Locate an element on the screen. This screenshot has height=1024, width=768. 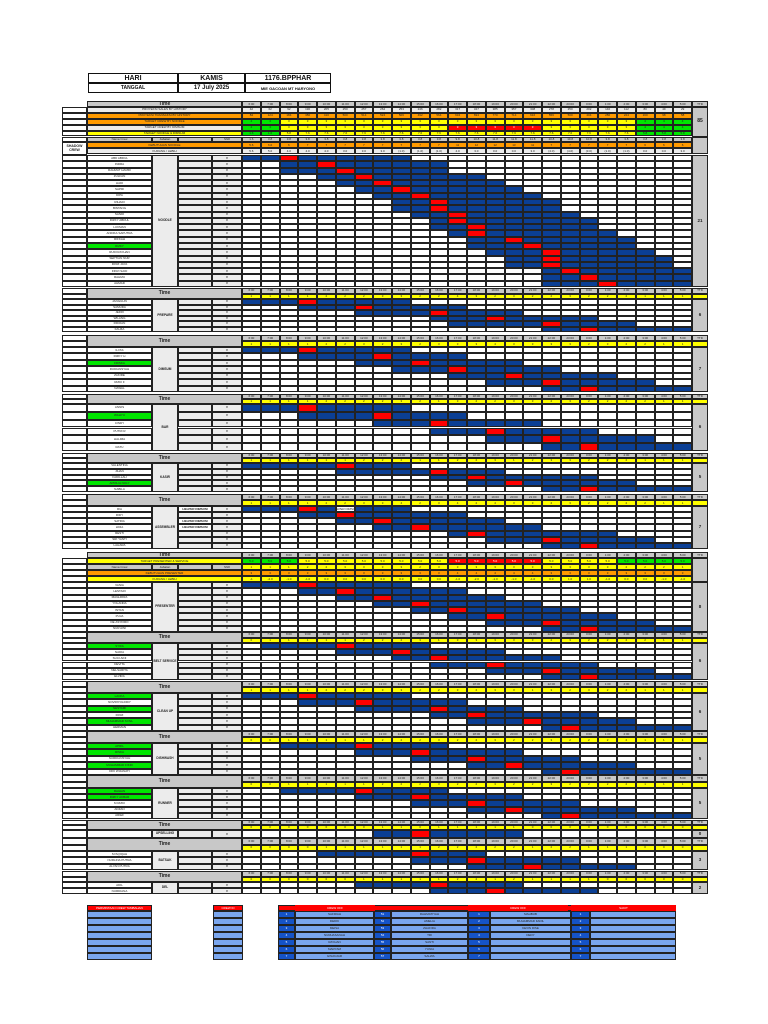
extra-crew-row is located at coordinates (119, 935).